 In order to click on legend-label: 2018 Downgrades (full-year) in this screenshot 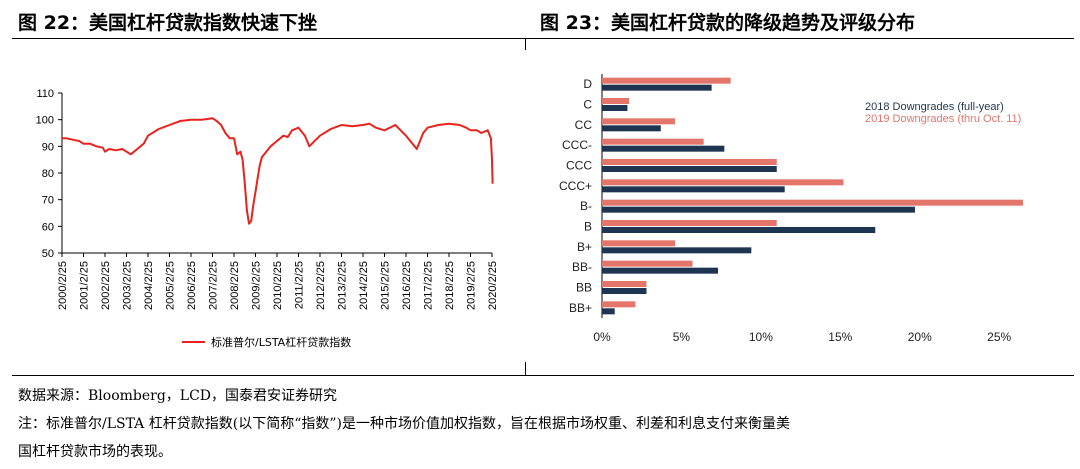, I will do `click(934, 107)`.